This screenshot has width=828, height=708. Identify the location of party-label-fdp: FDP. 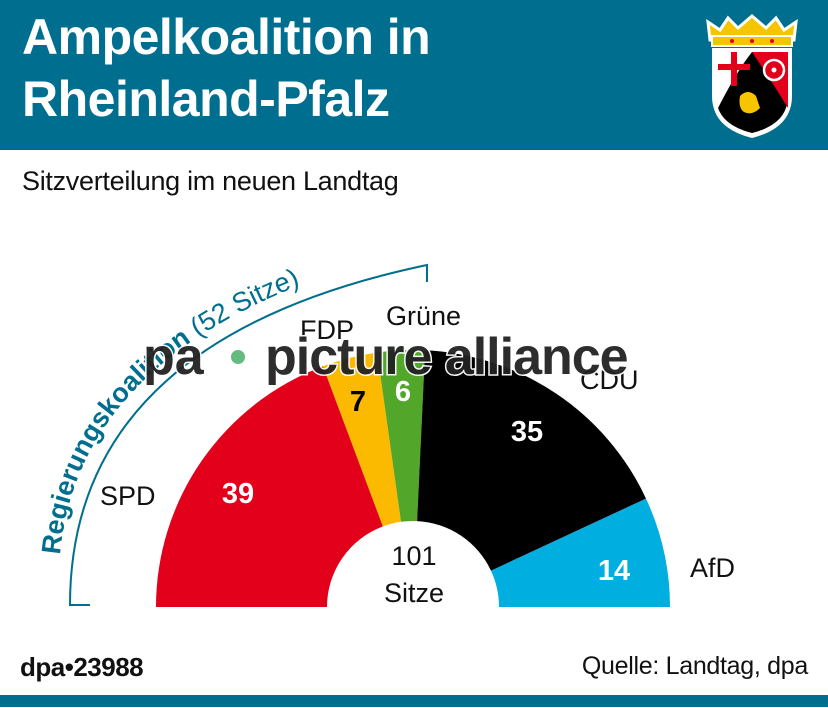
(327, 330).